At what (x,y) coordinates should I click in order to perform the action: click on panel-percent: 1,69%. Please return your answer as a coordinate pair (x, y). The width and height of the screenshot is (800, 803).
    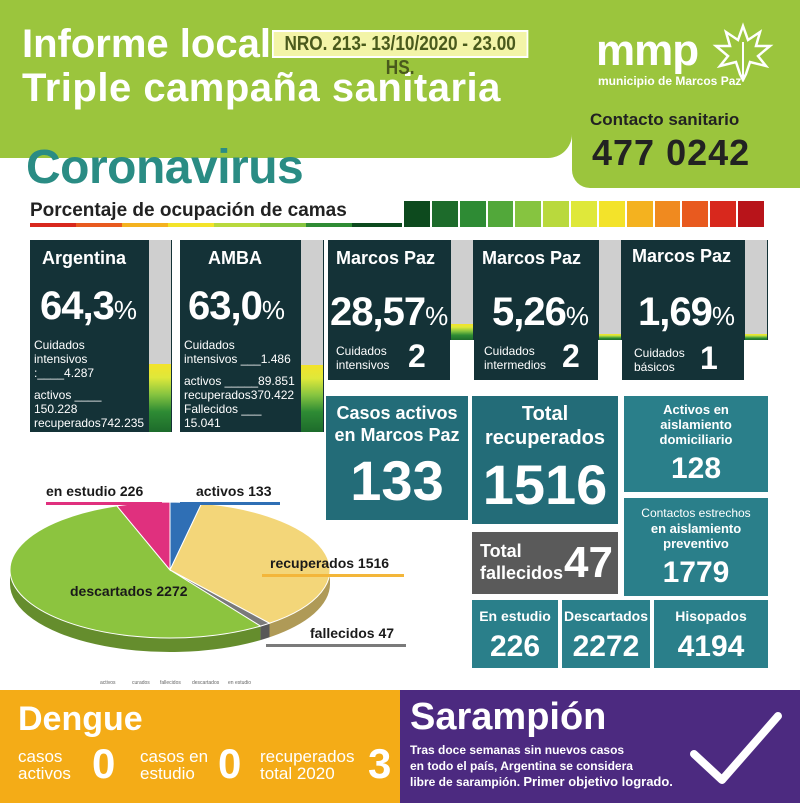
    Looking at the image, I should click on (686, 312).